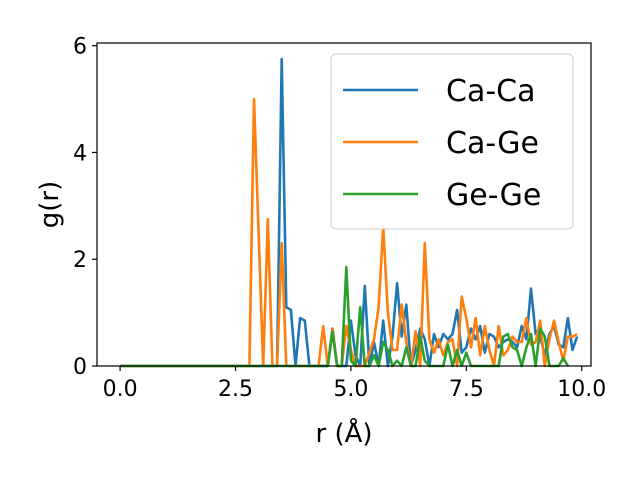 The height and width of the screenshot is (480, 640). What do you see at coordinates (80, 47) in the screenshot?
I see `y-tick-label: 6` at bounding box center [80, 47].